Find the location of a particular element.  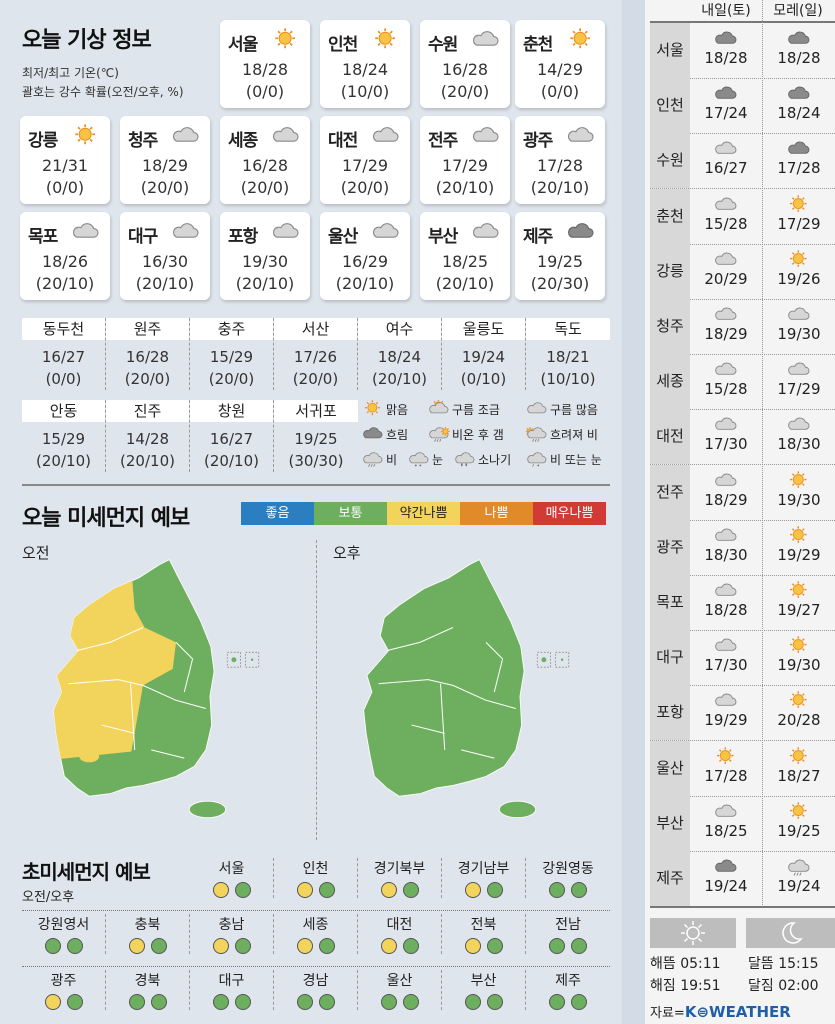

ultrafine-region: 제주 is located at coordinates (568, 990).